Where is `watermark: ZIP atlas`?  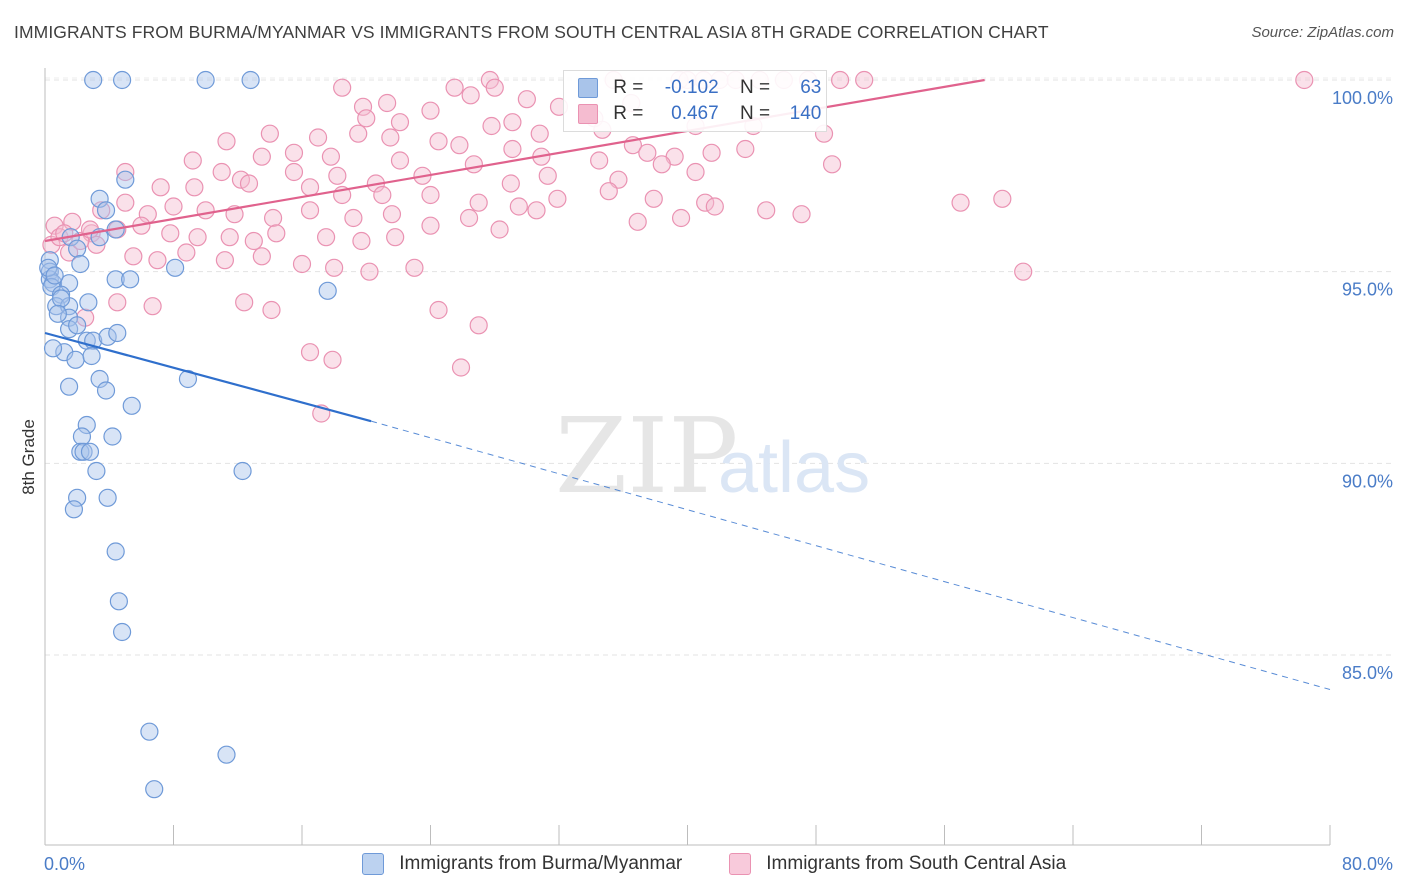 watermark: ZIP atlas is located at coordinates (712, 456).